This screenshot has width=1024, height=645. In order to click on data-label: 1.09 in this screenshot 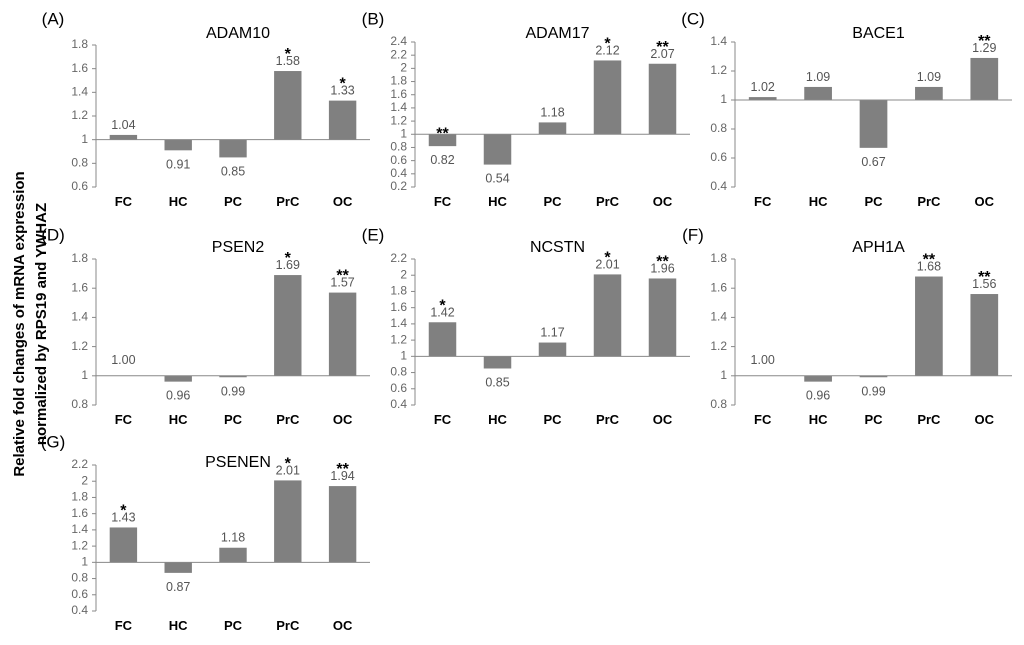, I will do `click(929, 77)`.